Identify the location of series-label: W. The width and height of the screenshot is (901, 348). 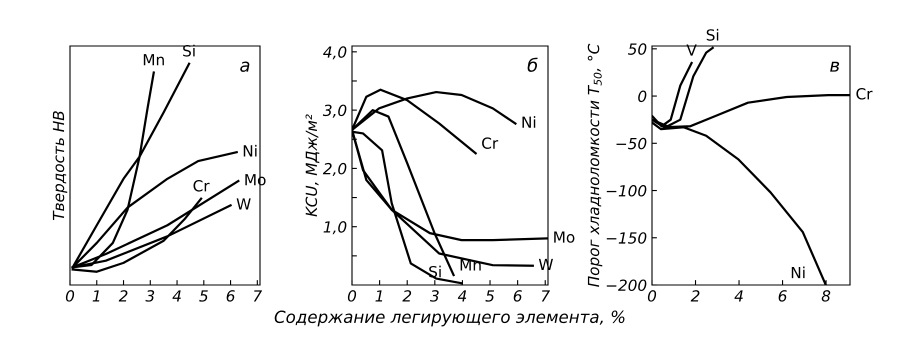
(243, 204).